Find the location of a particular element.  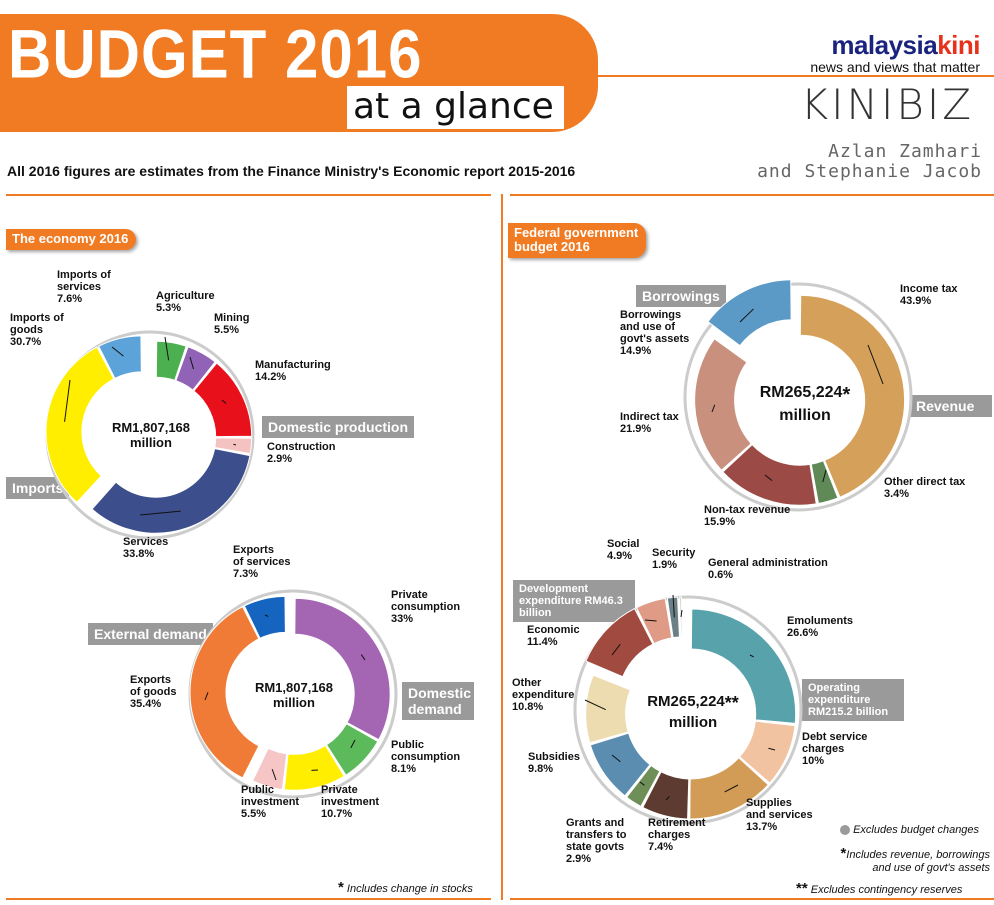

group-domestic-production: Domestic production is located at coordinates (338, 427).